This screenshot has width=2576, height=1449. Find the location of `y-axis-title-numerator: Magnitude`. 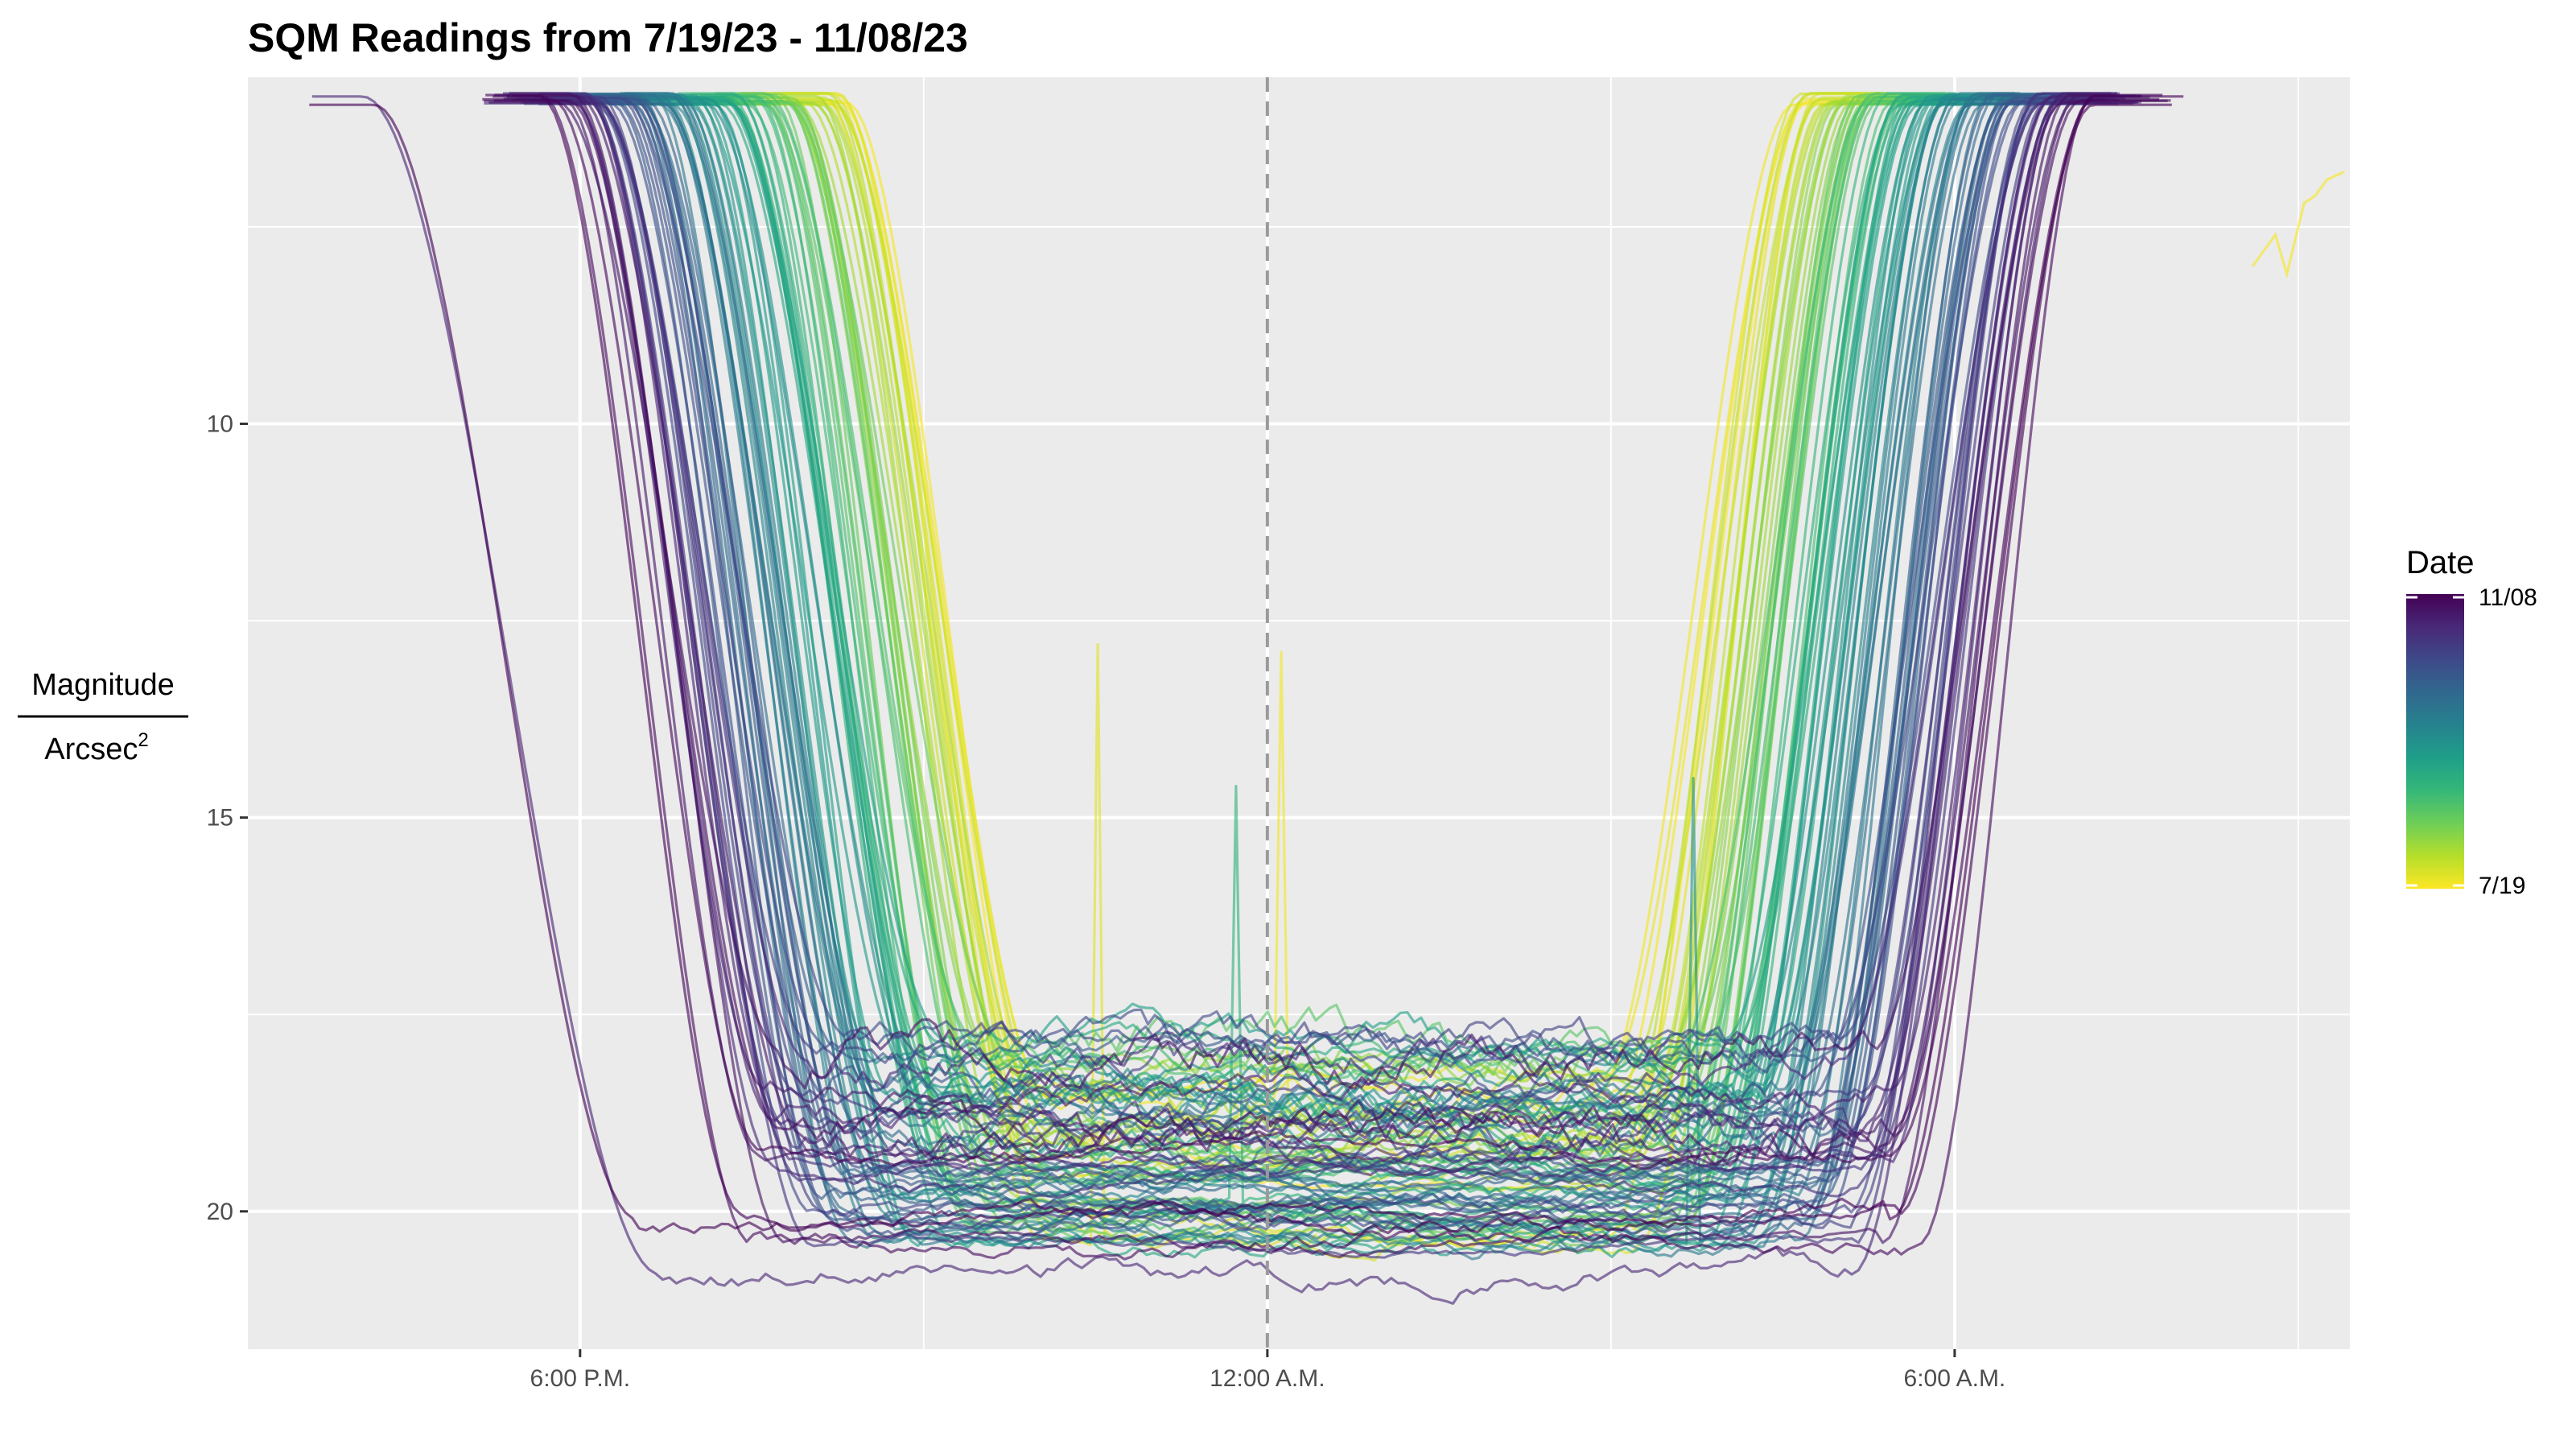

y-axis-title-numerator: Magnitude is located at coordinates (102, 685).